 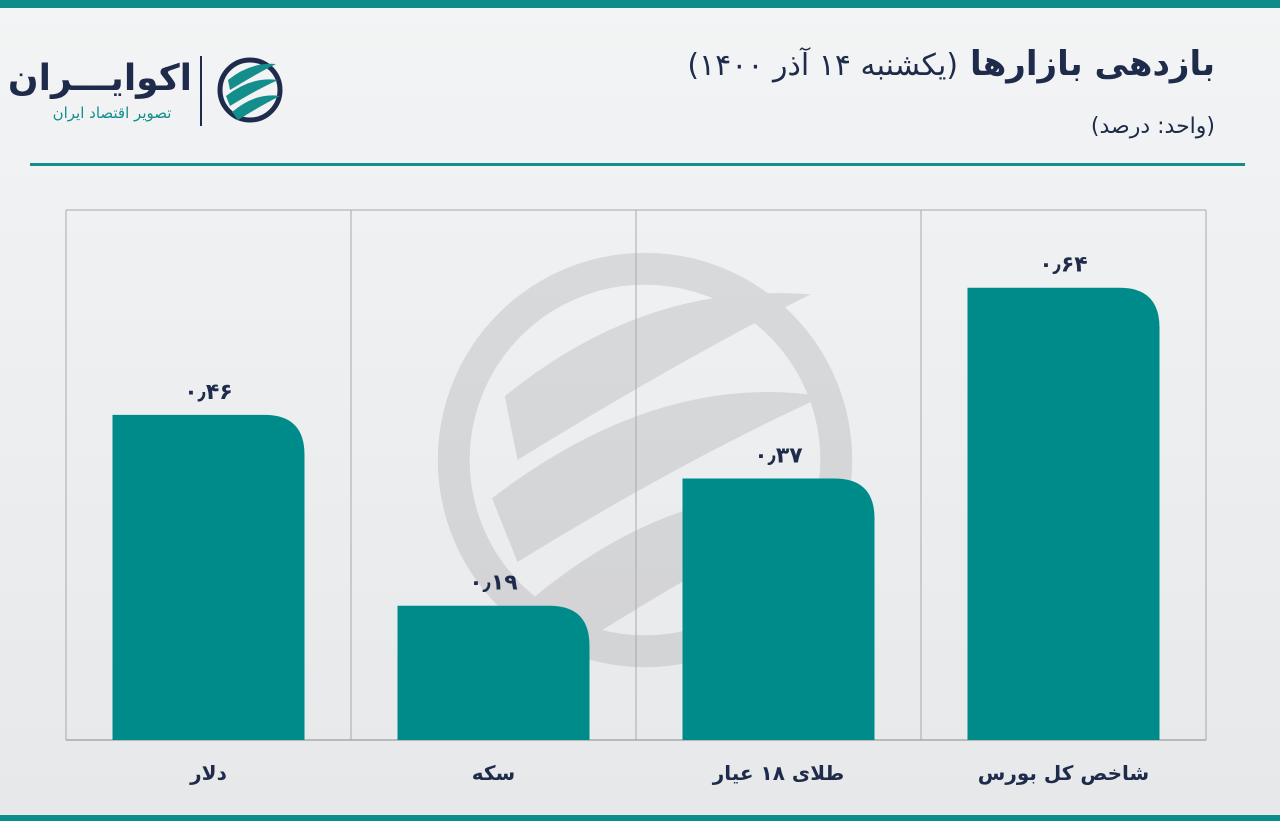 What do you see at coordinates (493, 773) in the screenshot?
I see `category-label: سکه` at bounding box center [493, 773].